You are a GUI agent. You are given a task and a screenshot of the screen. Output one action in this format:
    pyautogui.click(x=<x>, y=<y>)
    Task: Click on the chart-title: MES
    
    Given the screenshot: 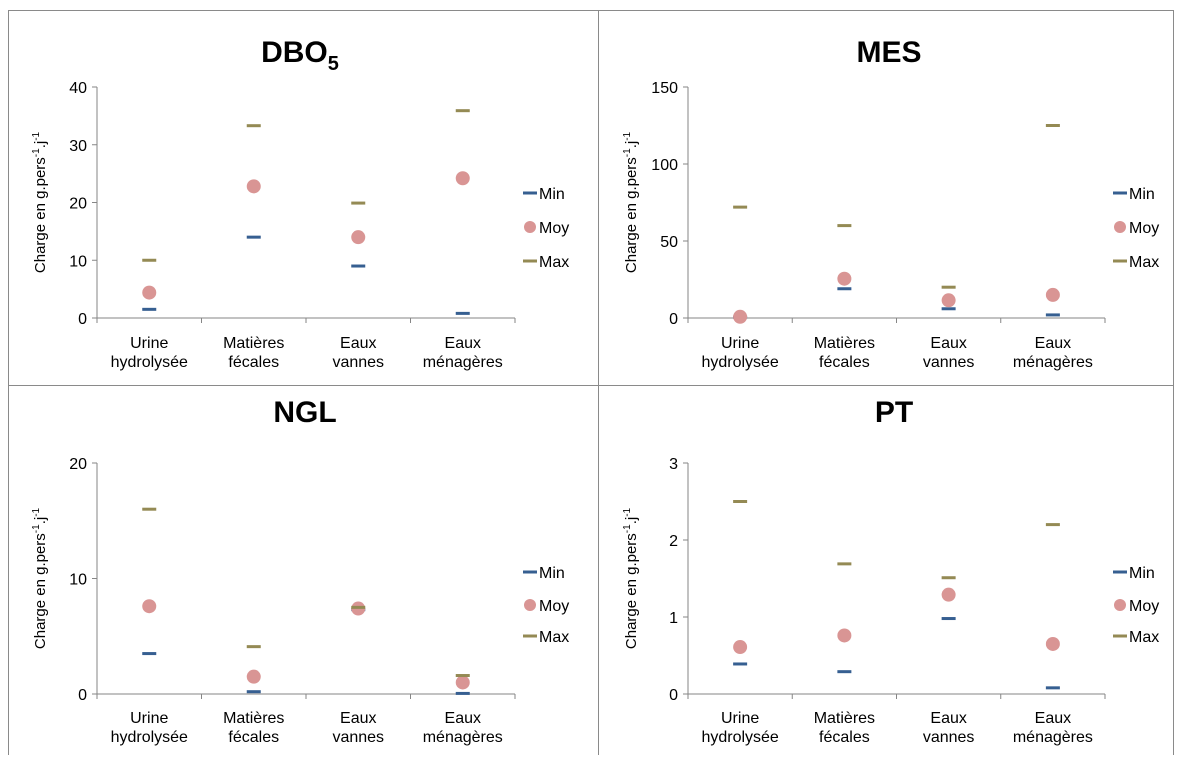 What is the action you would take?
    pyautogui.click(x=888, y=52)
    